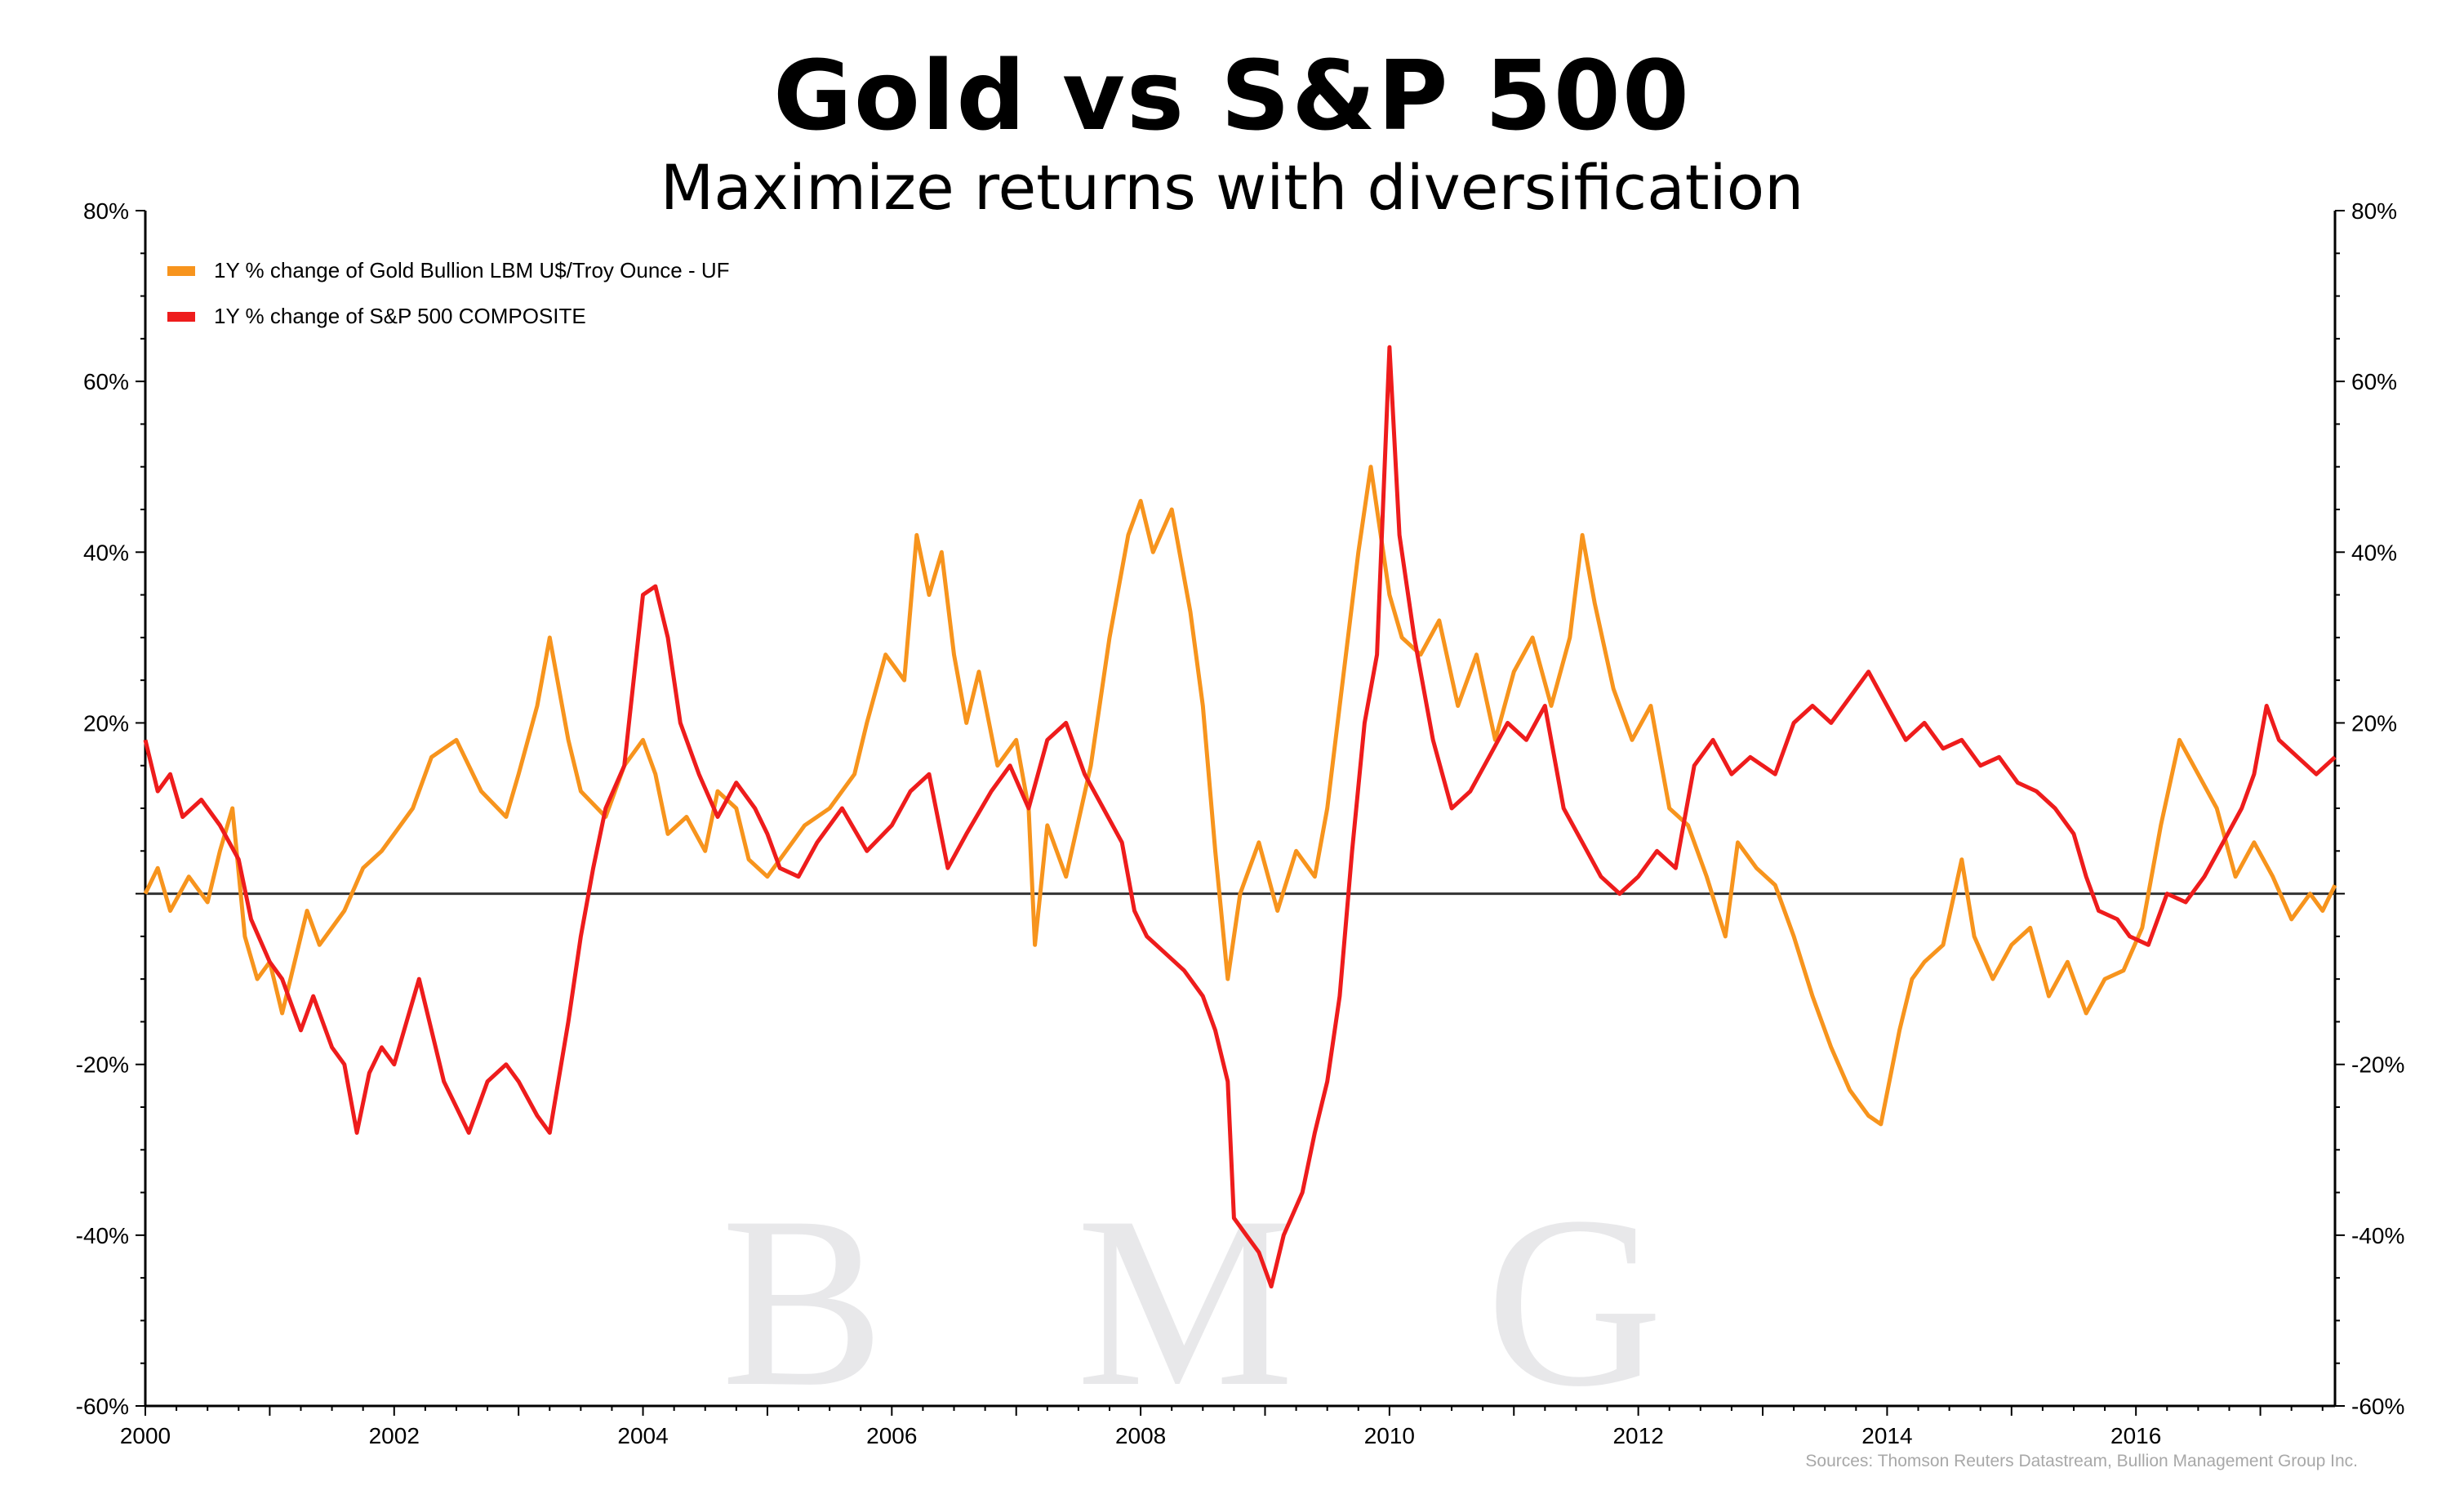  Describe the element at coordinates (2135, 1435) in the screenshot. I see `x-tick-label: 2016` at that location.